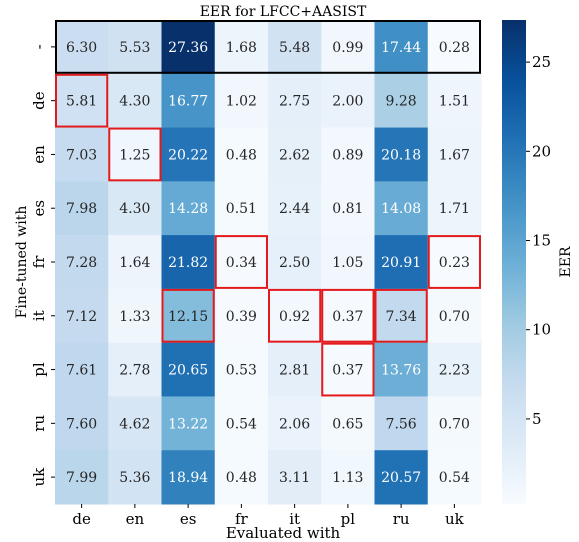  What do you see at coordinates (454, 371) in the screenshot?
I see `cell-value-label: 2.23` at bounding box center [454, 371].